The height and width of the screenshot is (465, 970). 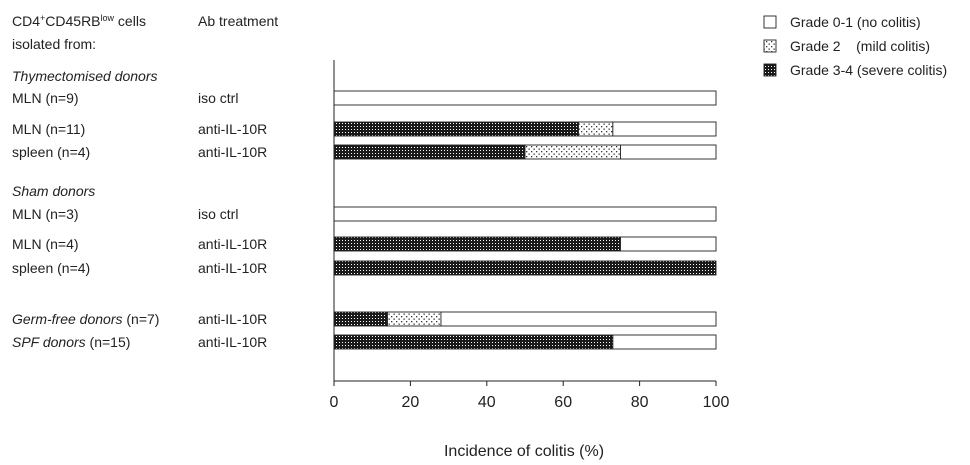 I want to click on group-label: Thymectomised donors, so click(x=85, y=76).